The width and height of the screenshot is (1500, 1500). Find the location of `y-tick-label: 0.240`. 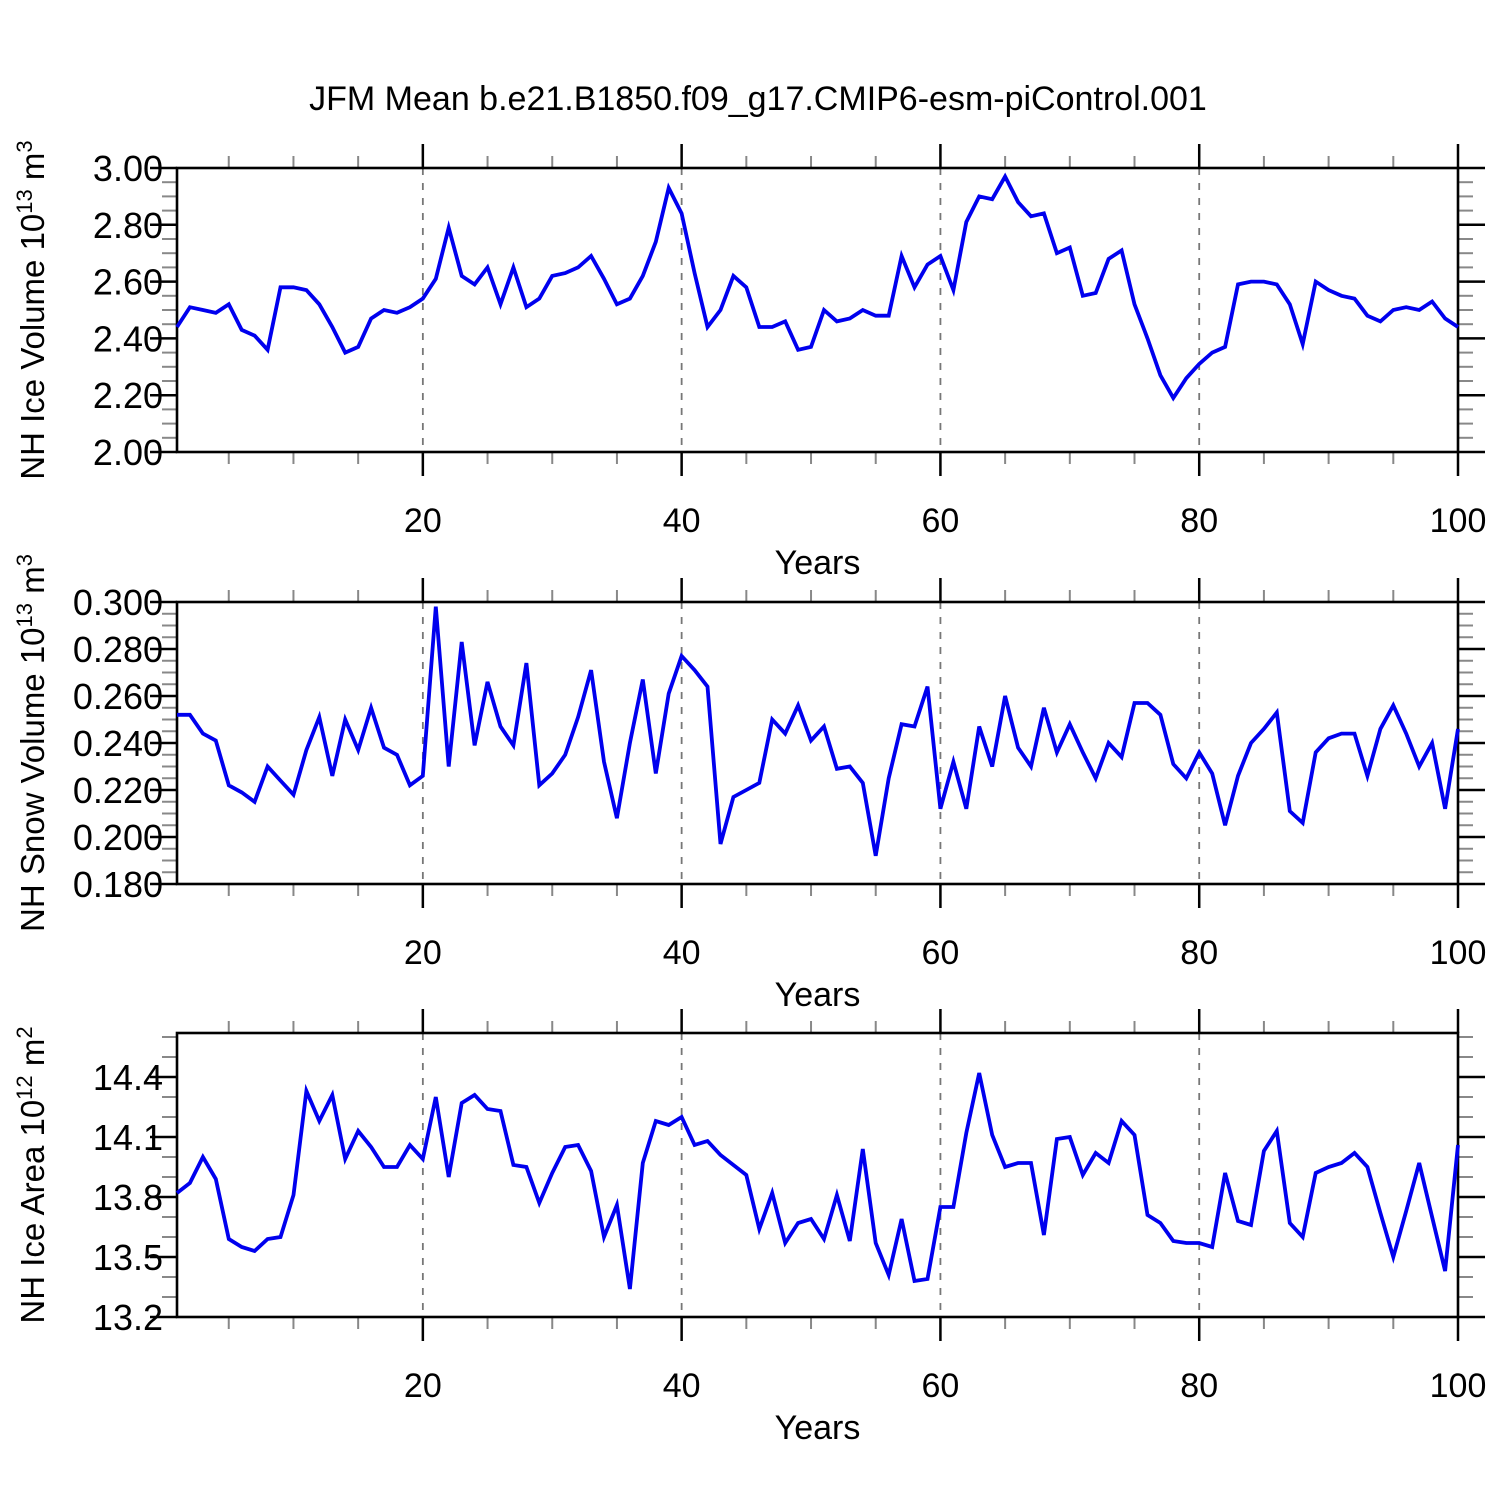

y-tick-label: 0.240 is located at coordinates (118, 743).